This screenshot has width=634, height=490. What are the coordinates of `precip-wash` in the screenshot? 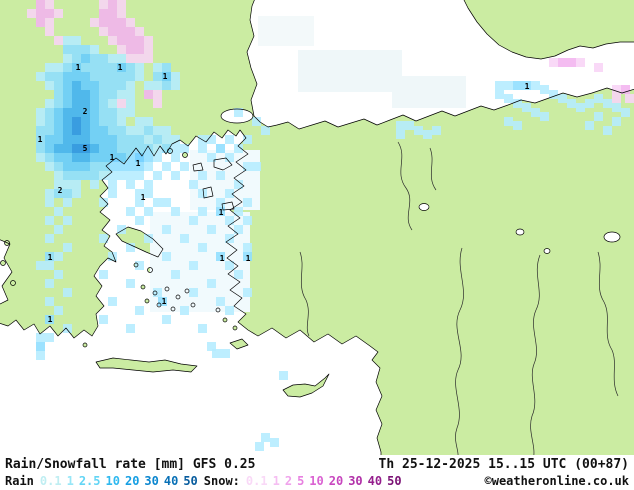 It's located at (429, 92).